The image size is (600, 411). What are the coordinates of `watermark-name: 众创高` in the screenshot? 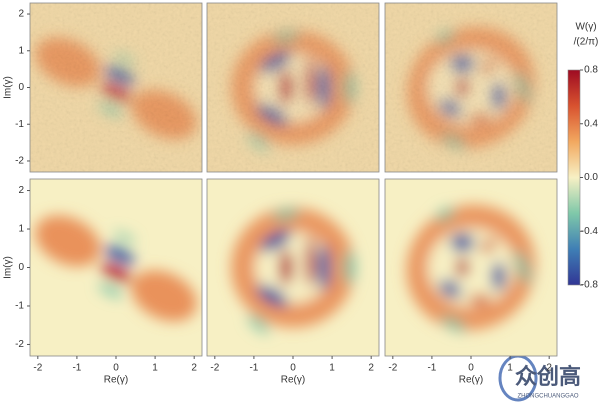 It's located at (548, 376).